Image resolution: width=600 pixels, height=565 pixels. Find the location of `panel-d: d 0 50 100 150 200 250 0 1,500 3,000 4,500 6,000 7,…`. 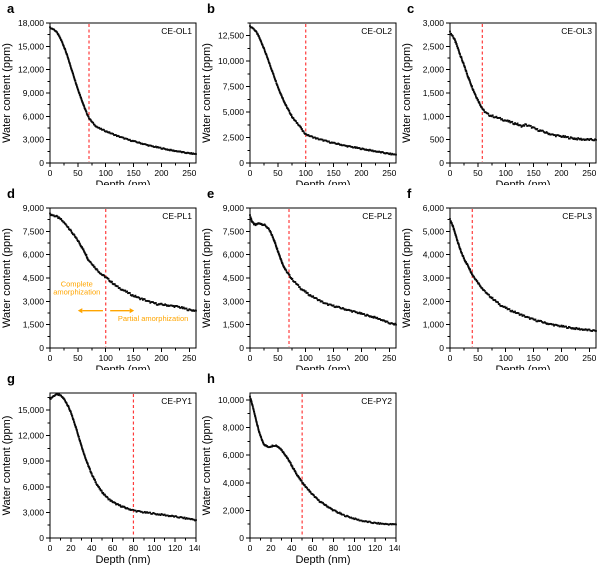

panel-d: d 0 50 100 150 200 250 0 1,500 3,000 4,500 6,000 7,… is located at coordinates (100, 277).